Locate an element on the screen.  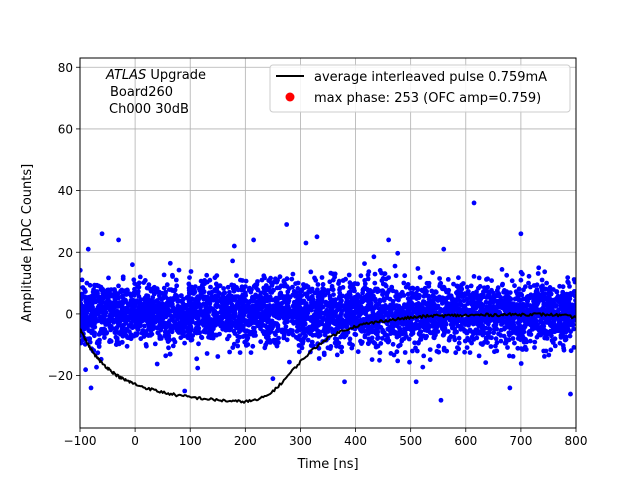
legend-entry-max-phase: max phase: 253 (OFC amp=0.759) is located at coordinates (427, 98).